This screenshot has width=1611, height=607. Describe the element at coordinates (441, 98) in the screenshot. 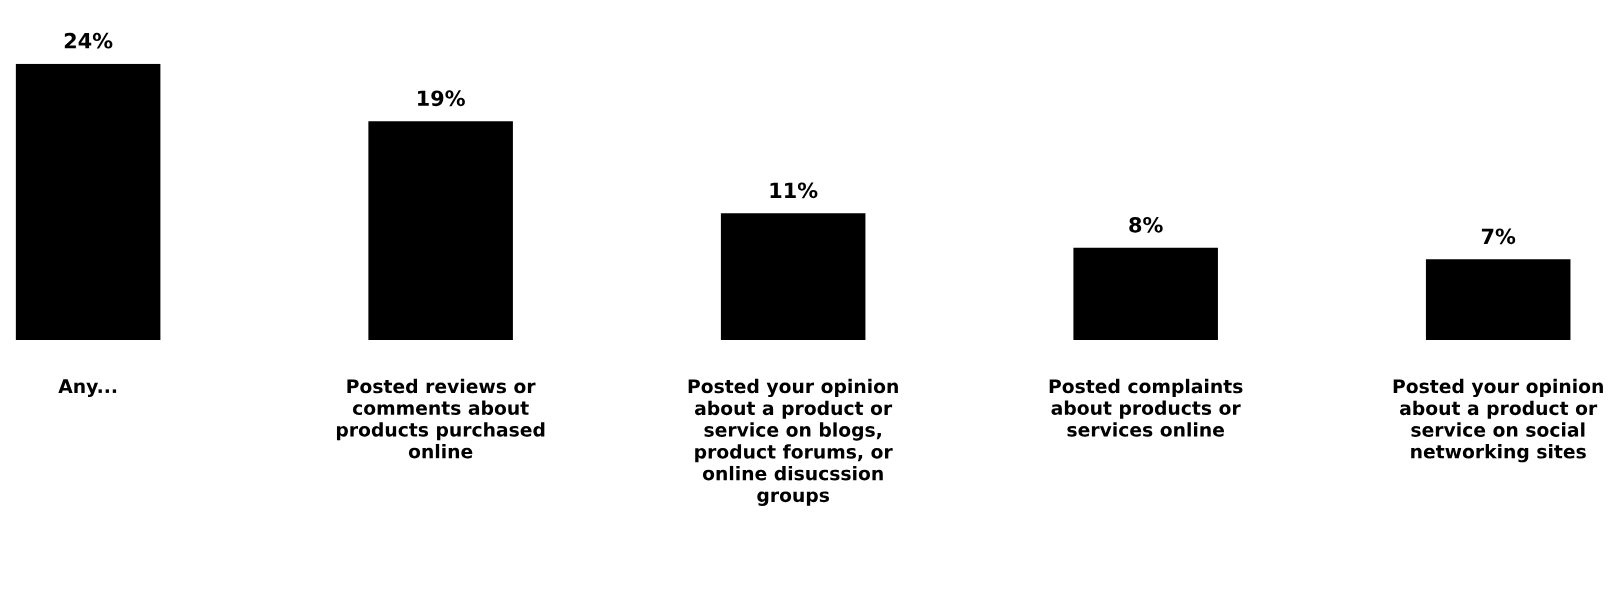

I see `data-label: 19%` at that location.